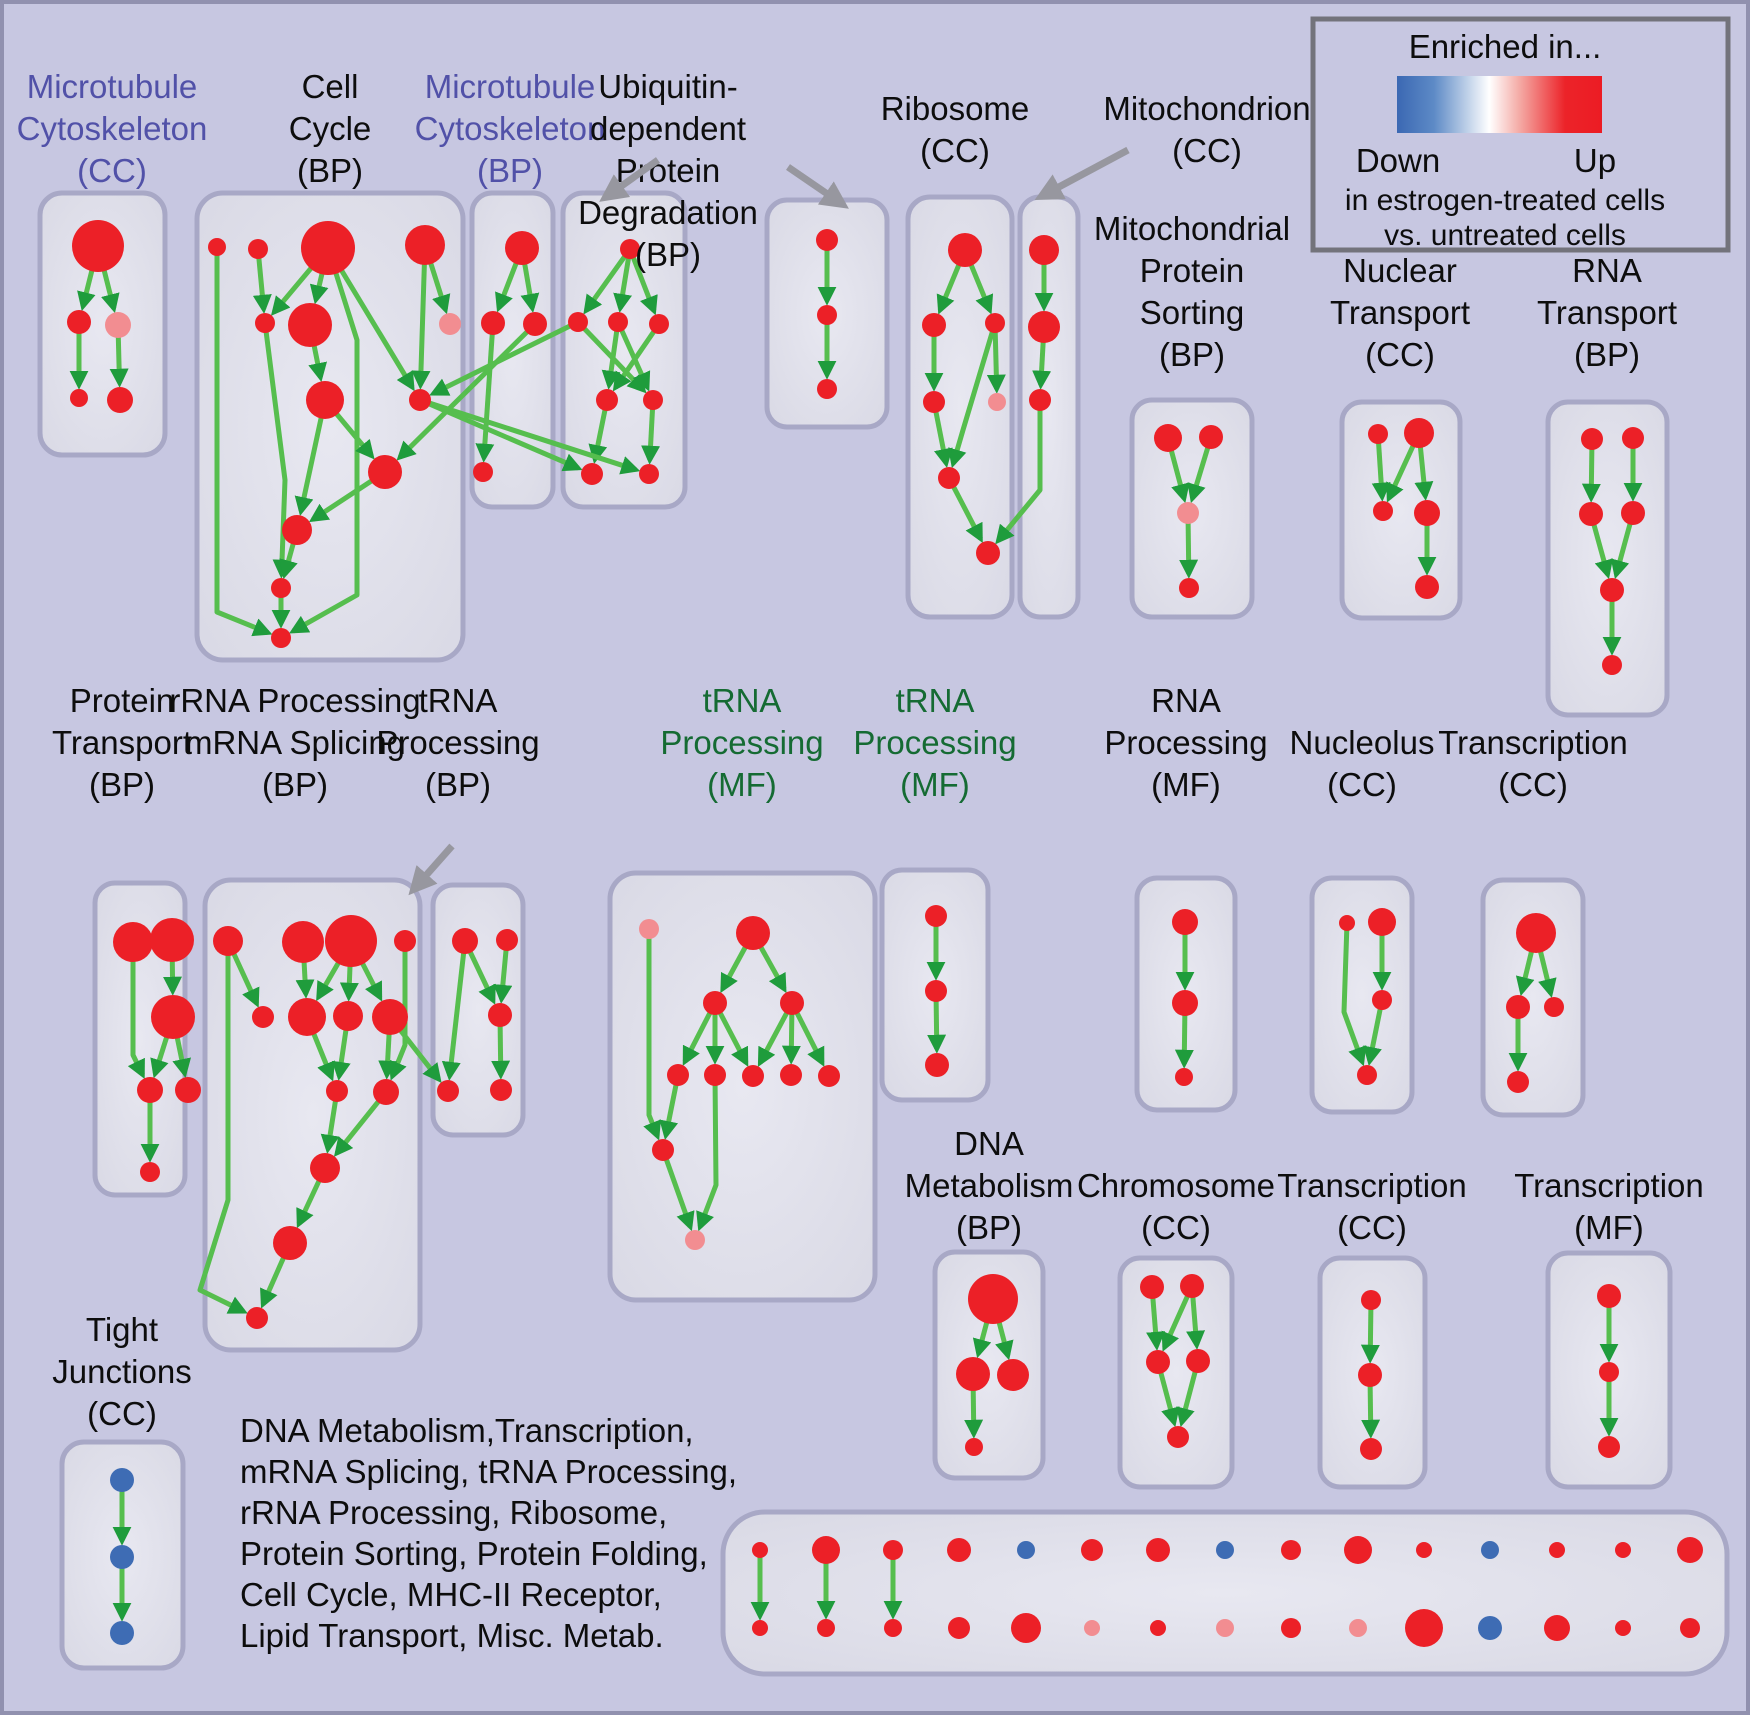 The image size is (1750, 1715). Describe the element at coordinates (294, 700) in the screenshot. I see `cluster-label-rrna-line0: rRNA Processing` at that location.